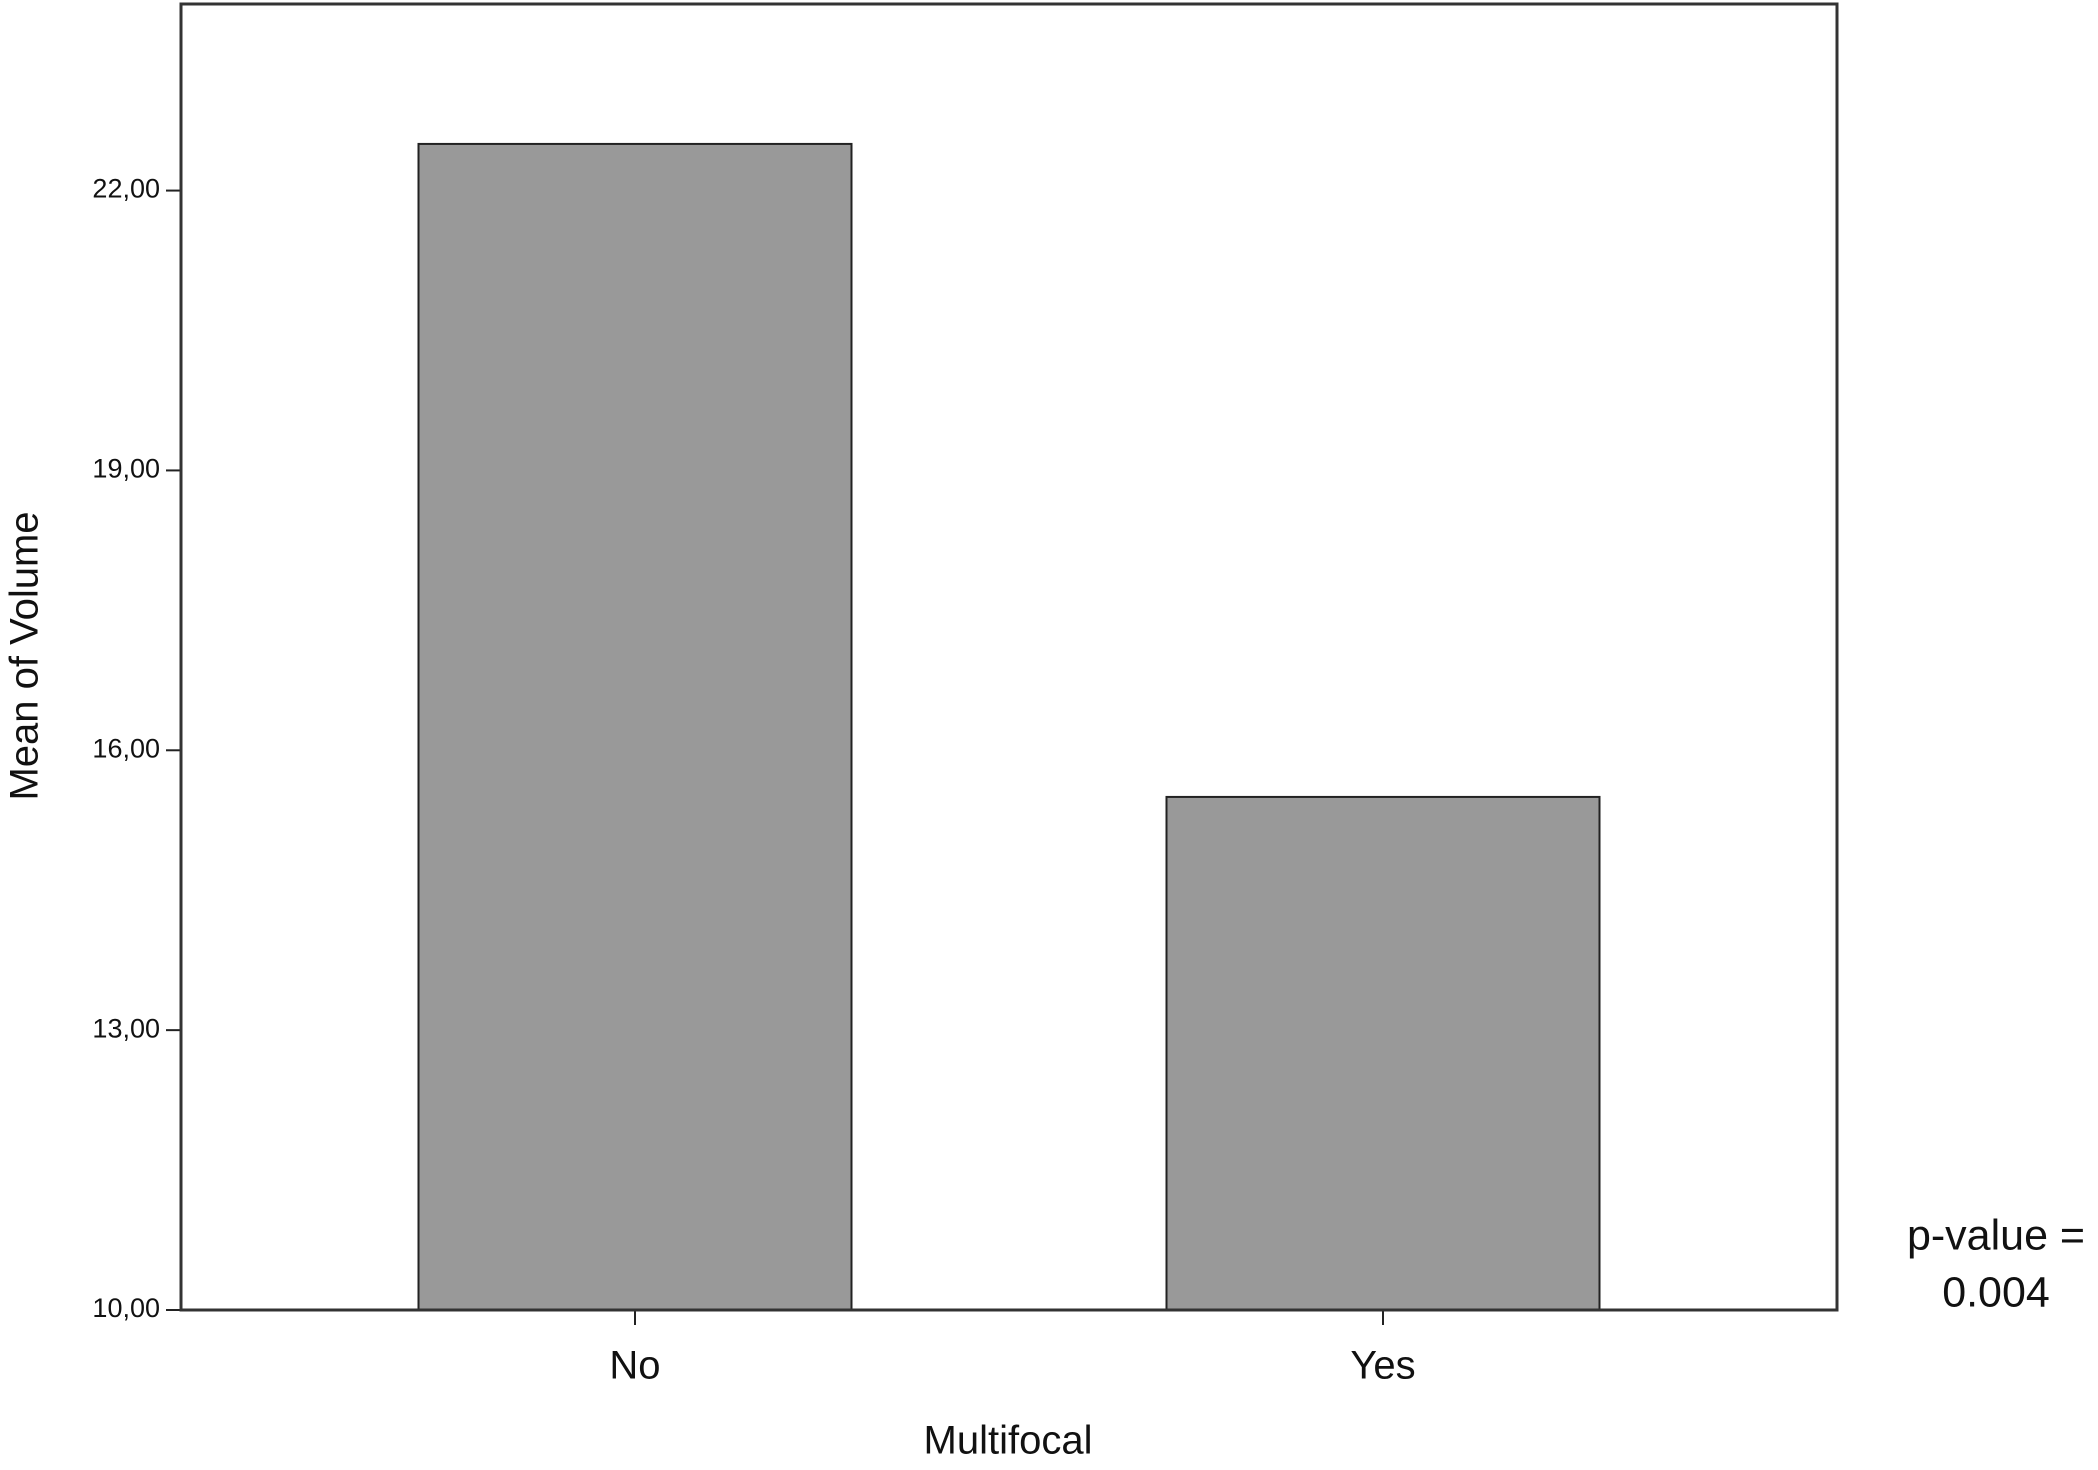 The height and width of the screenshot is (1470, 2098). Describe the element at coordinates (126, 748) in the screenshot. I see `y-tick-label: 16,00` at that location.